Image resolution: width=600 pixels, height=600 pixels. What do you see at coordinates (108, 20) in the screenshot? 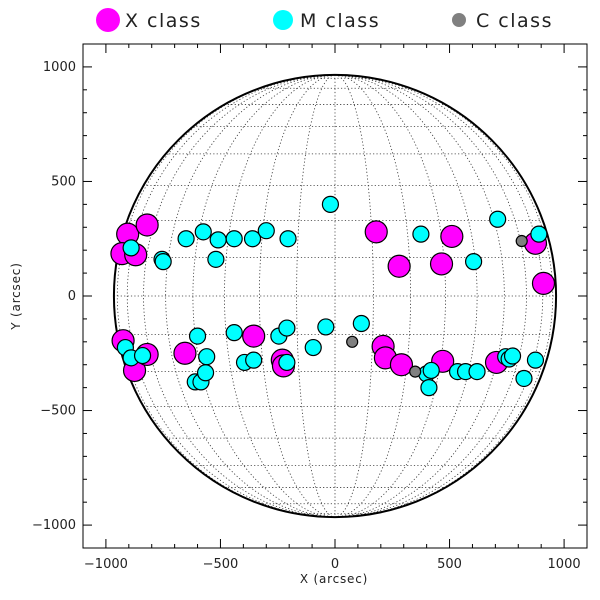
I see `legend-x-class-marker` at bounding box center [108, 20].